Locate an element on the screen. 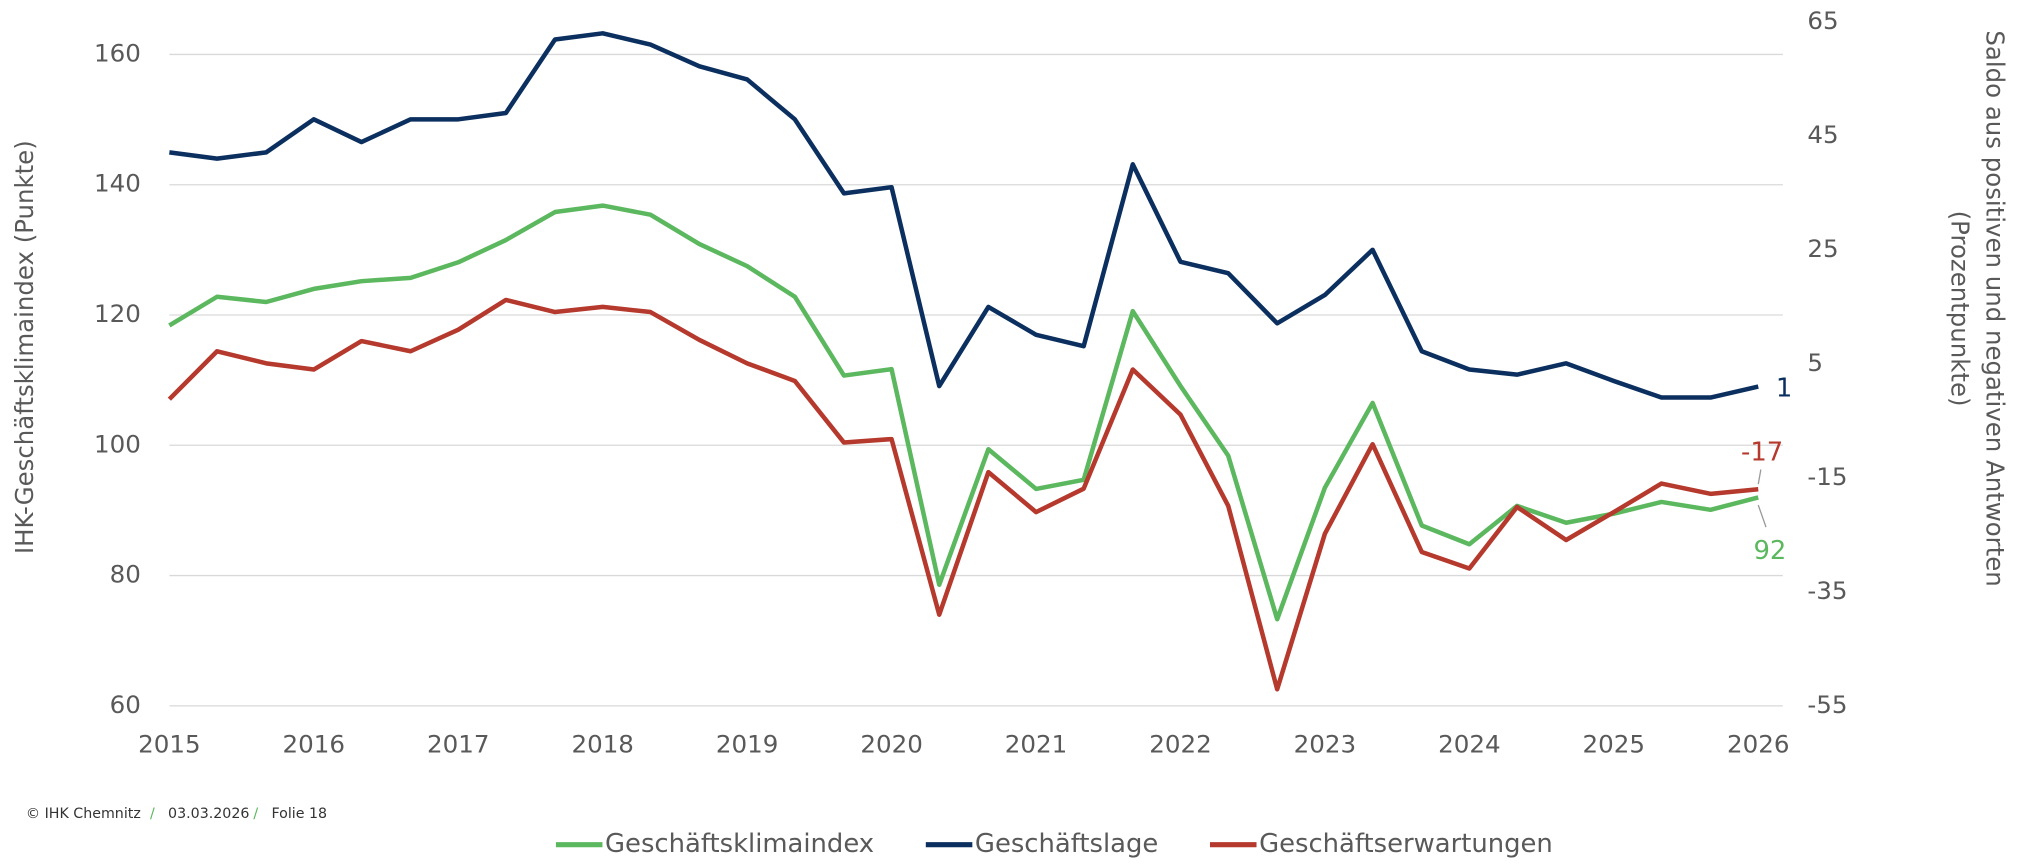 The width and height of the screenshot is (2022, 864). legend-label: Geschäftserwartungen is located at coordinates (1406, 844).